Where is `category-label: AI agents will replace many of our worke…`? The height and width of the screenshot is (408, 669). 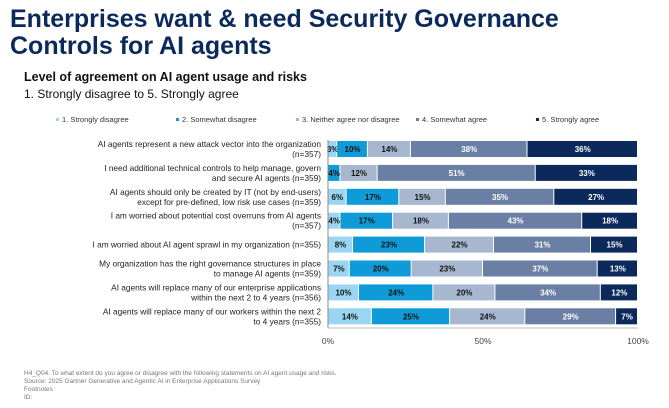
category-label: AI agents will replace many of our worke… is located at coordinates (212, 311).